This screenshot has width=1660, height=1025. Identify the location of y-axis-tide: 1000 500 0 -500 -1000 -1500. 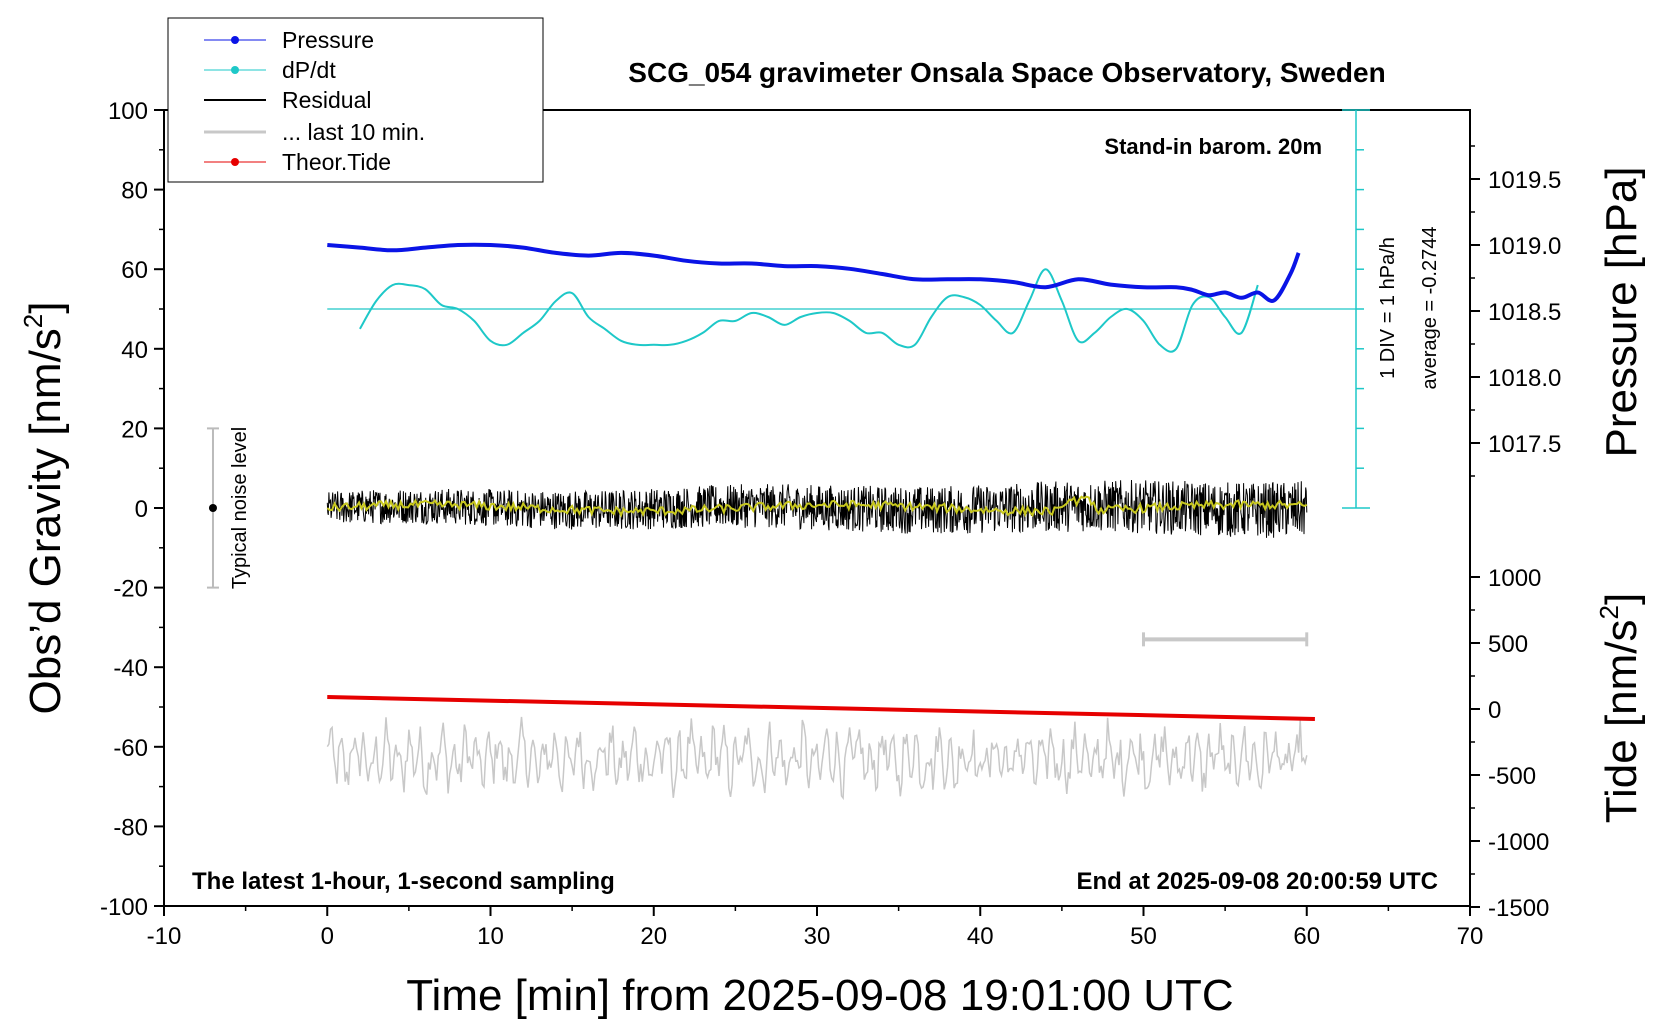
(1509, 743).